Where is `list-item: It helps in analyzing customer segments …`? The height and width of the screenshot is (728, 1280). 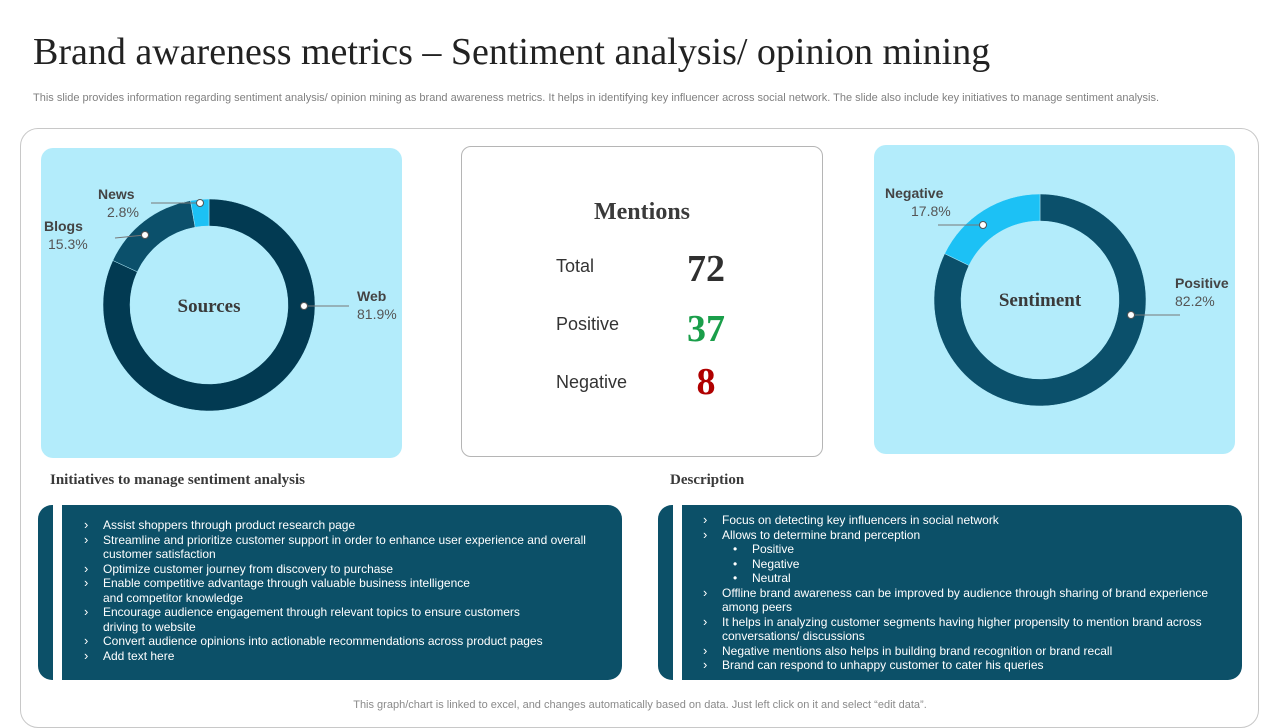
list-item: It helps in analyzing customer segments … is located at coordinates (962, 629).